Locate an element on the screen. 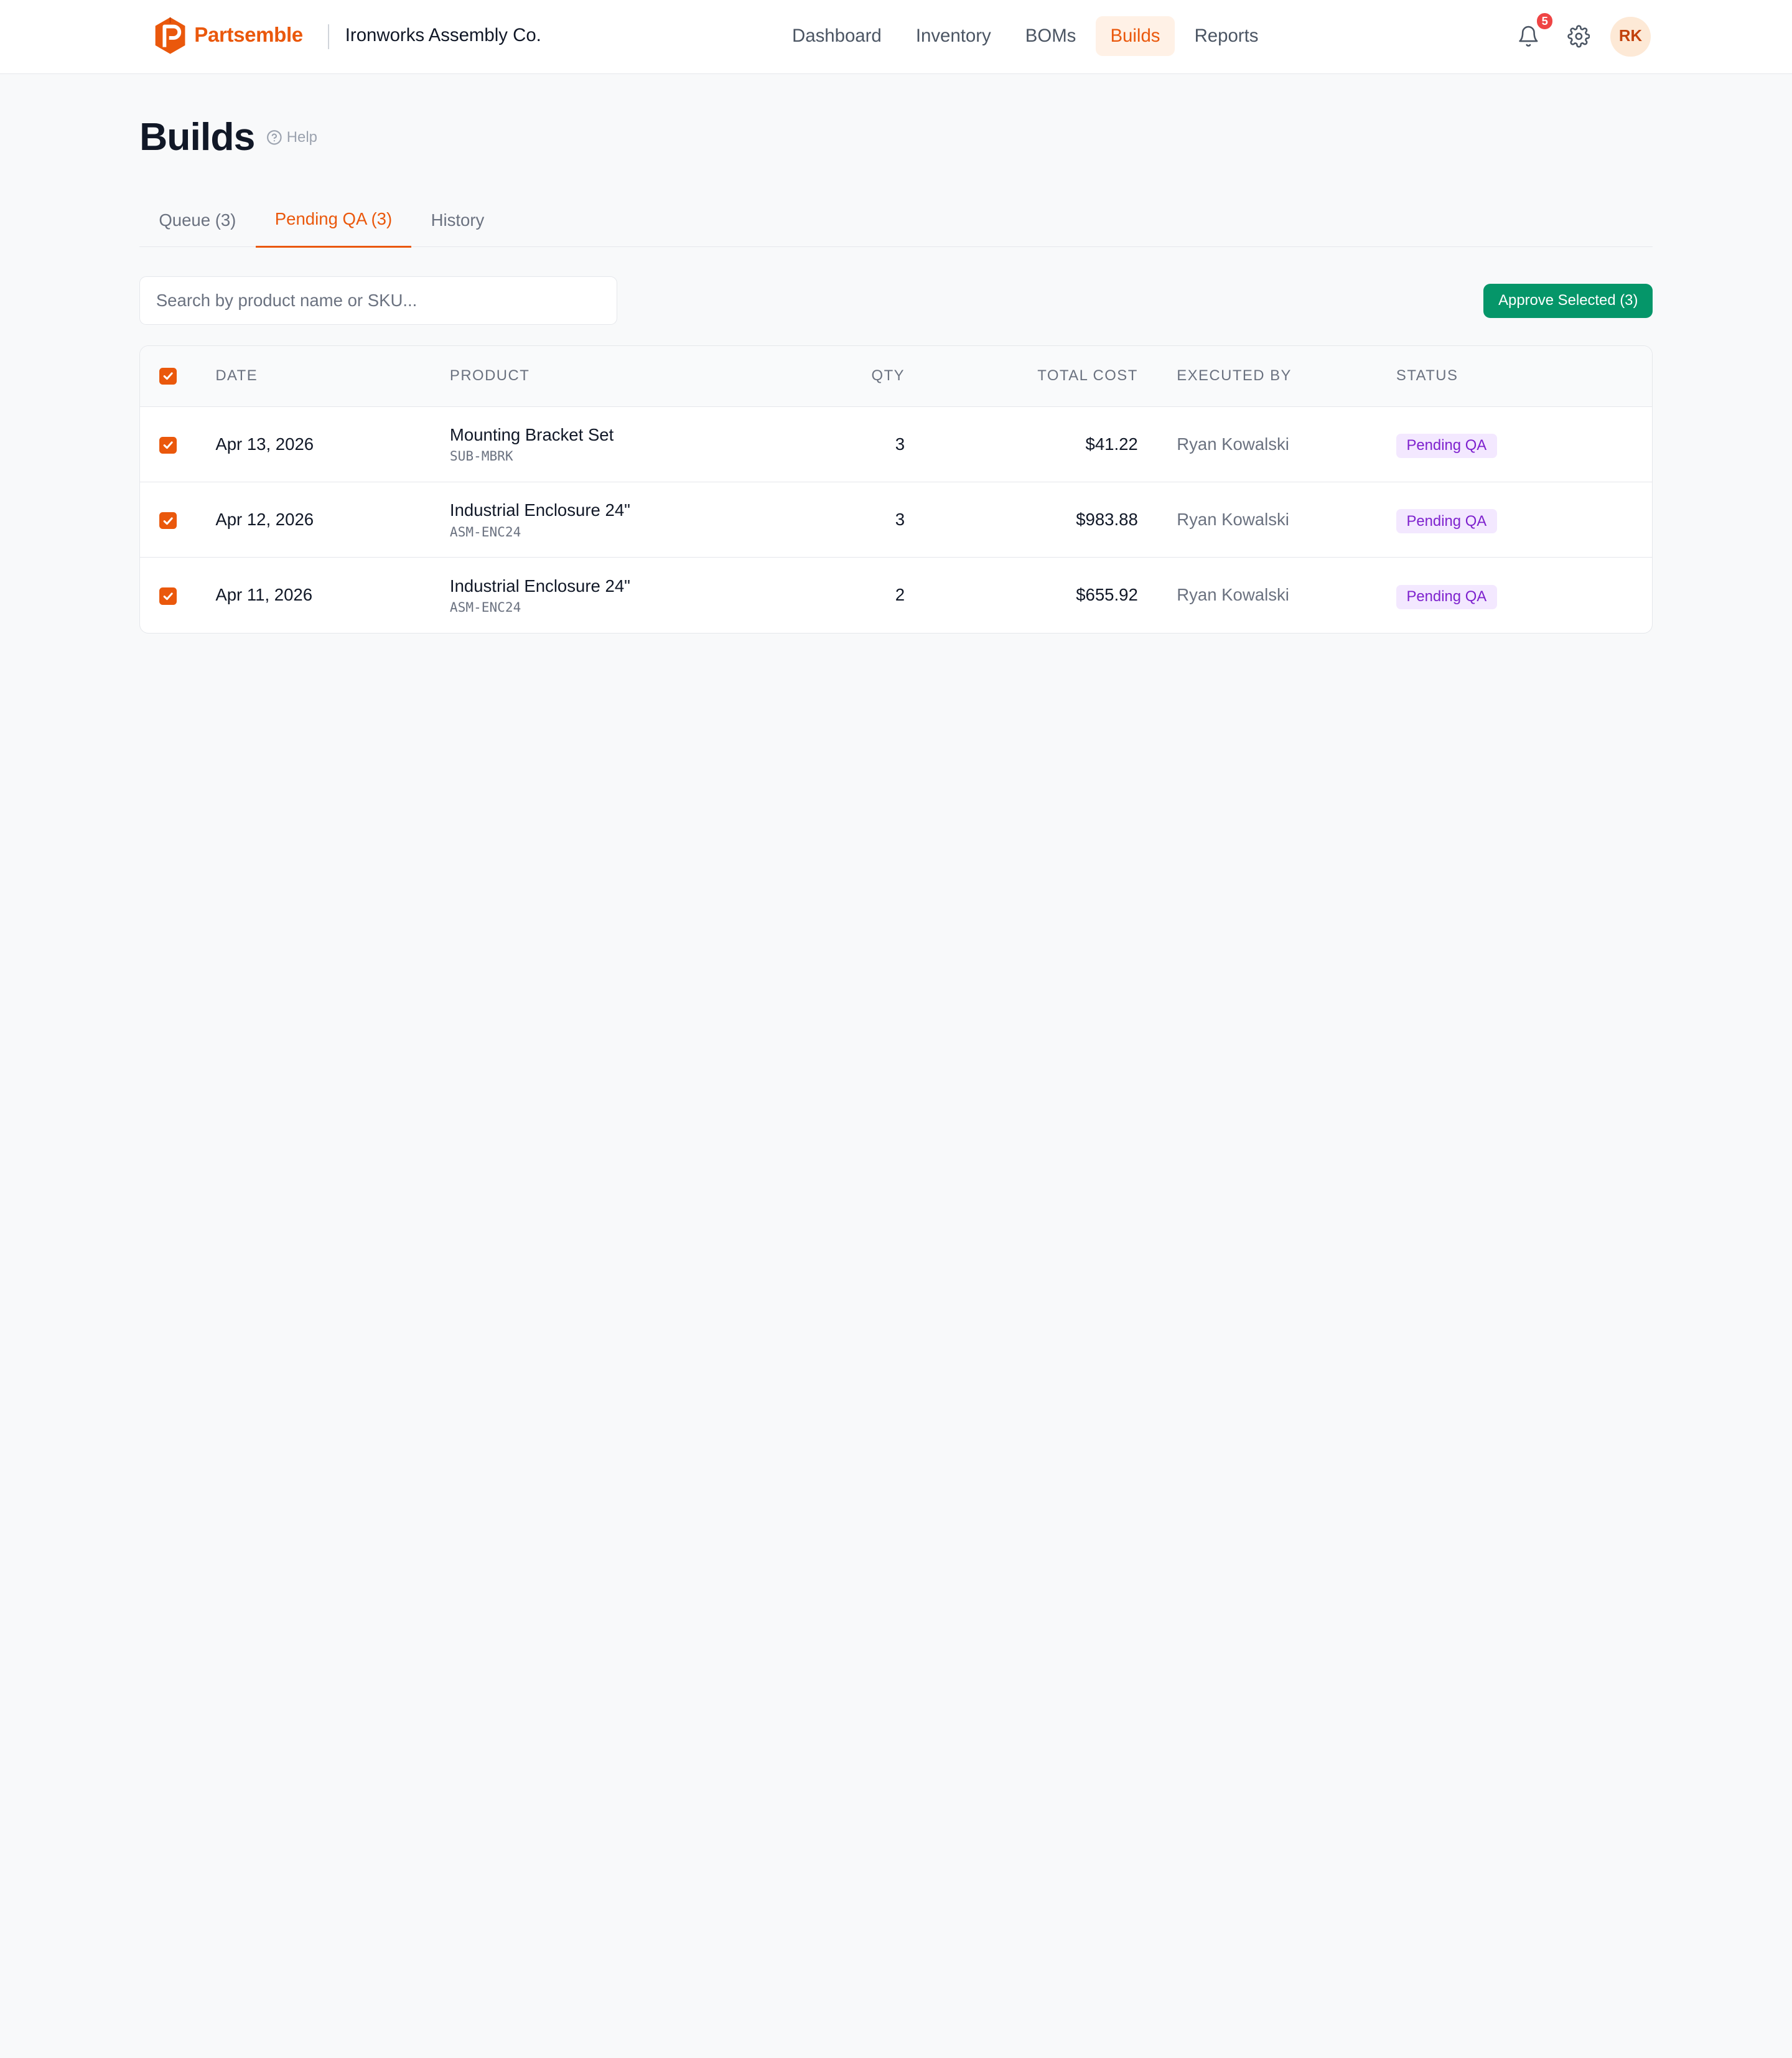  user-avatar: RK is located at coordinates (1631, 37).